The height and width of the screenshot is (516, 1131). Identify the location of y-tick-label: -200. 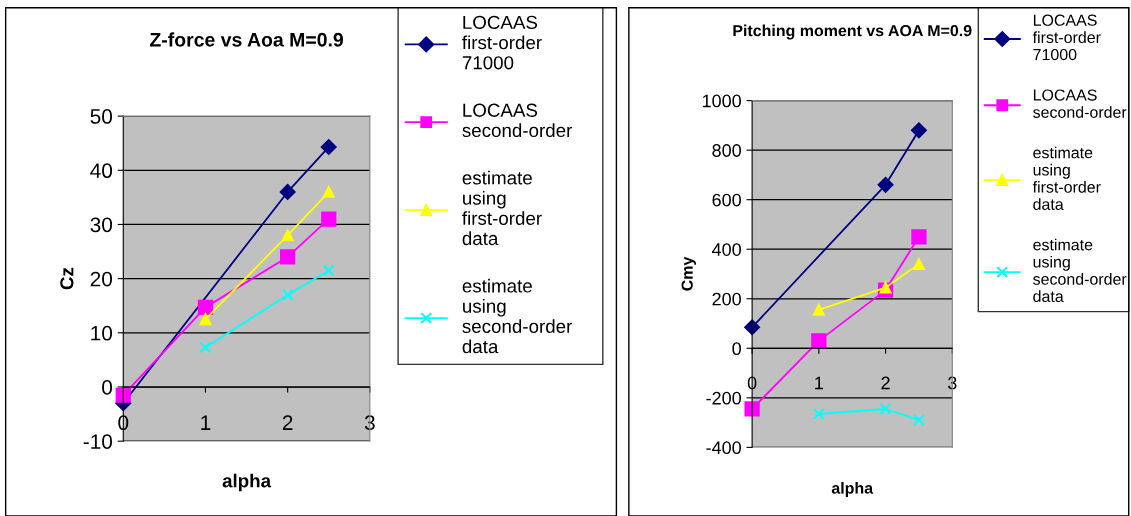
(723, 398).